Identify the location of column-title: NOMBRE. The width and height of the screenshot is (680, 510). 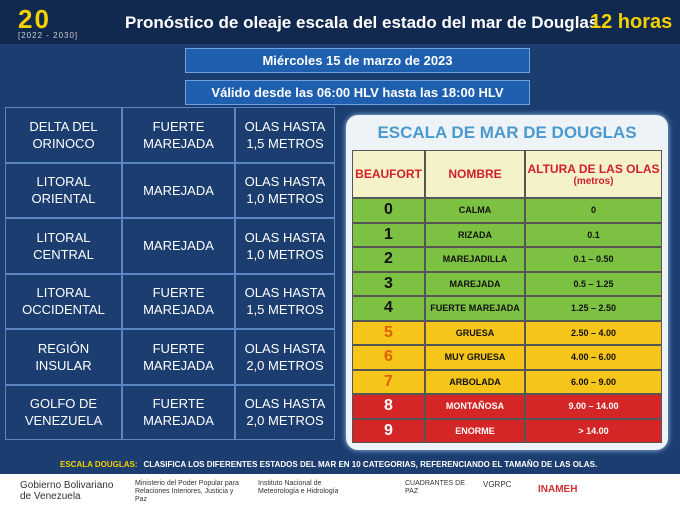
(475, 174).